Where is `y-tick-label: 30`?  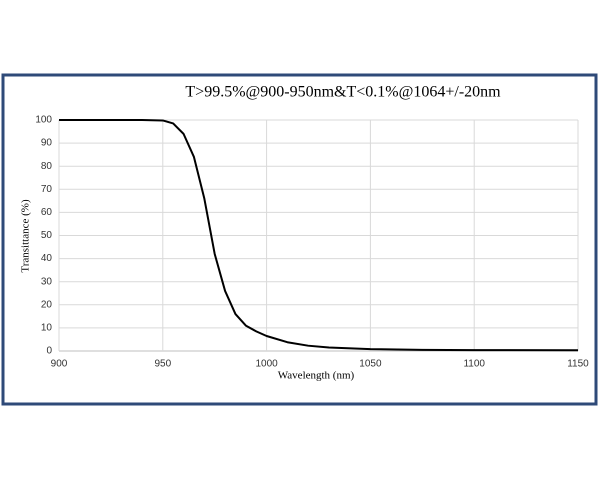 y-tick-label: 30 is located at coordinates (47, 281).